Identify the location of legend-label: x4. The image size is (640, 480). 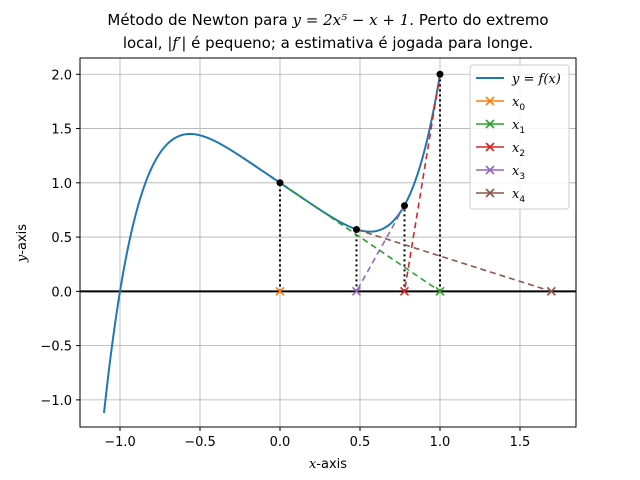
(518, 196).